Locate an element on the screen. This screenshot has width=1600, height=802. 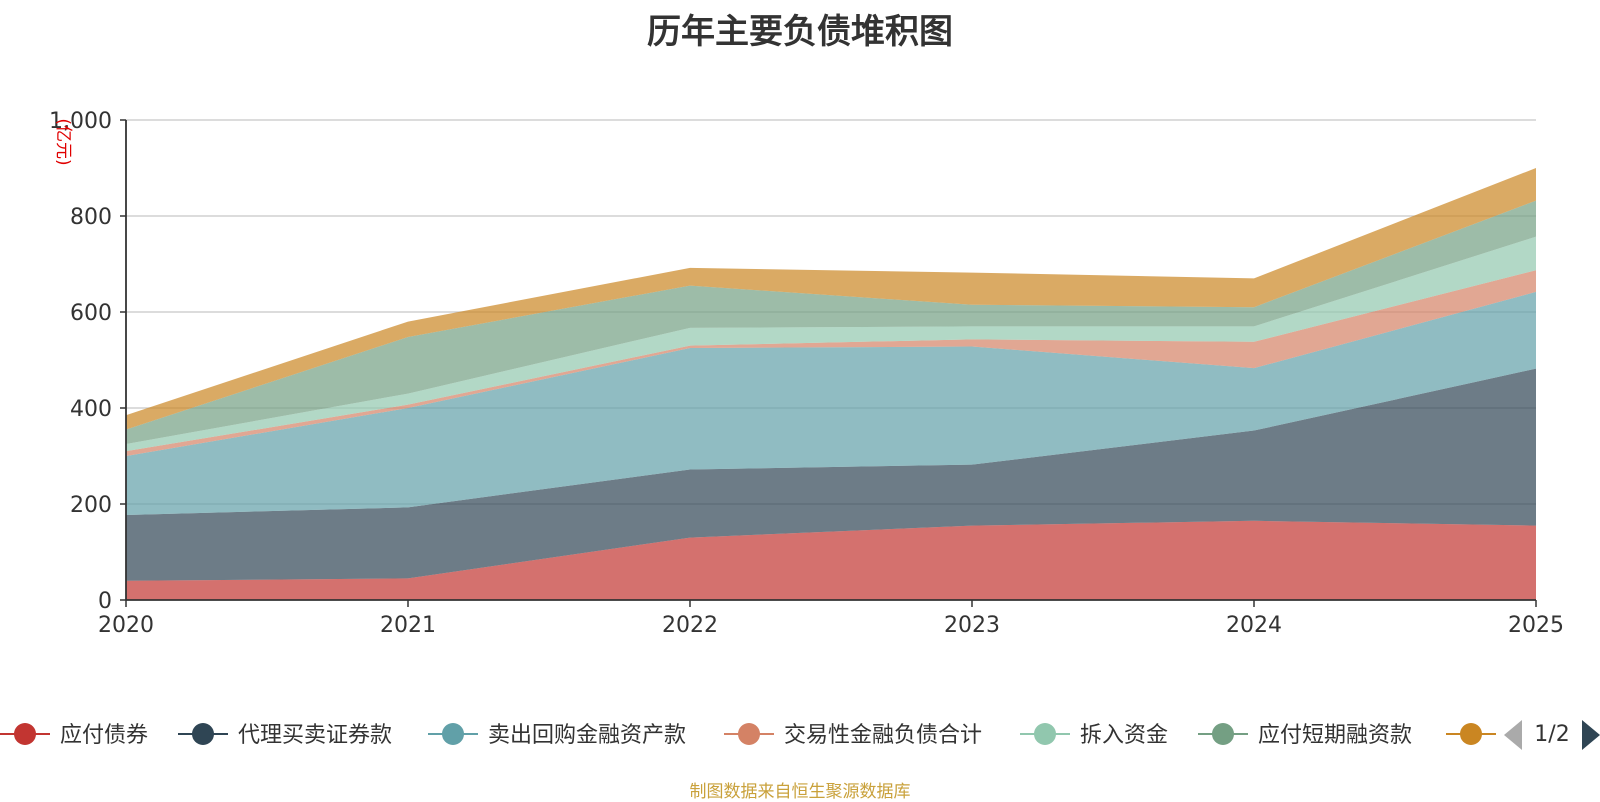
legend-label: 应付债券 is located at coordinates (104, 735).